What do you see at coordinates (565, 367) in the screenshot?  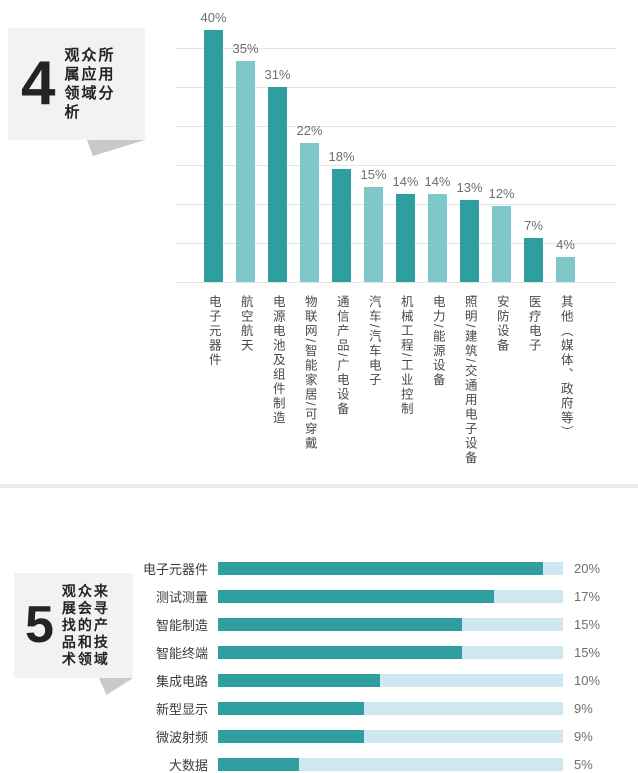 I see `bar-category-label: 其他（媒体、政府等）` at bounding box center [565, 367].